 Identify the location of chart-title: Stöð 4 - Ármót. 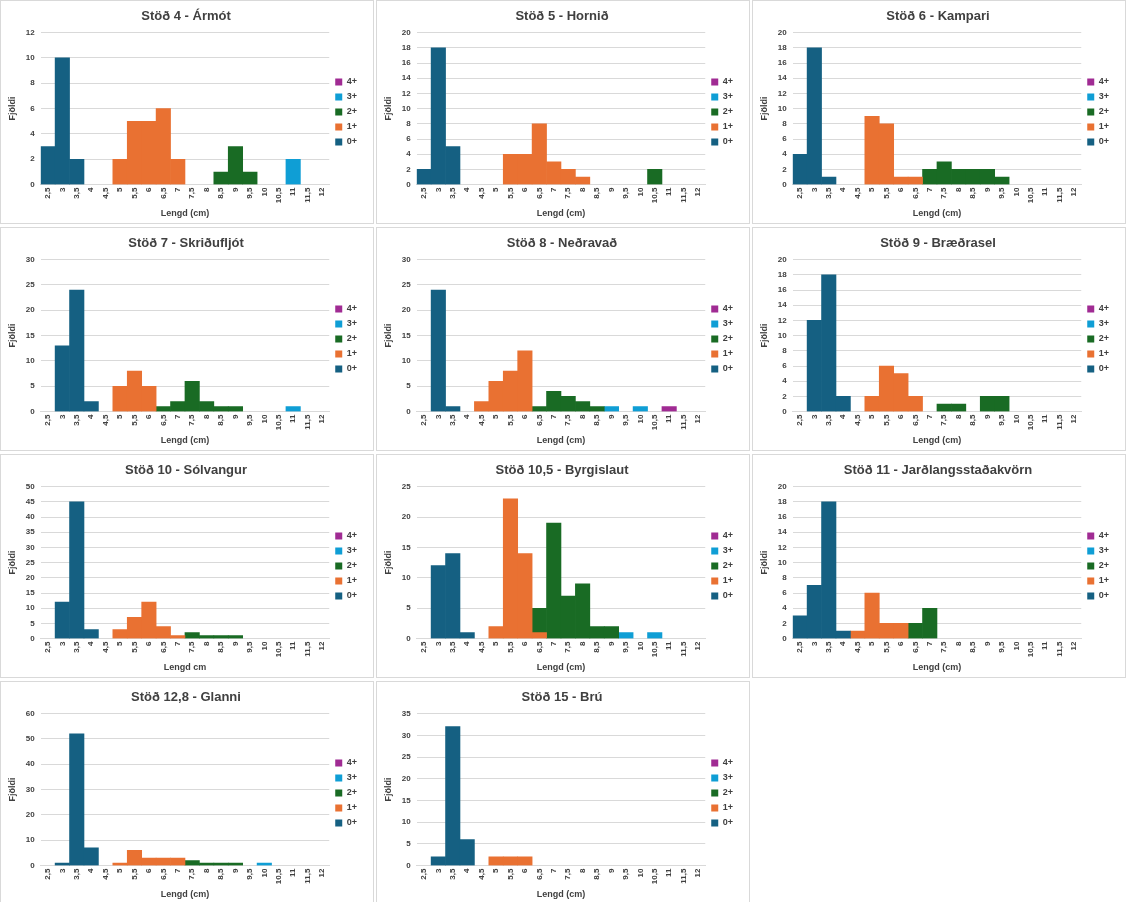
(186, 16).